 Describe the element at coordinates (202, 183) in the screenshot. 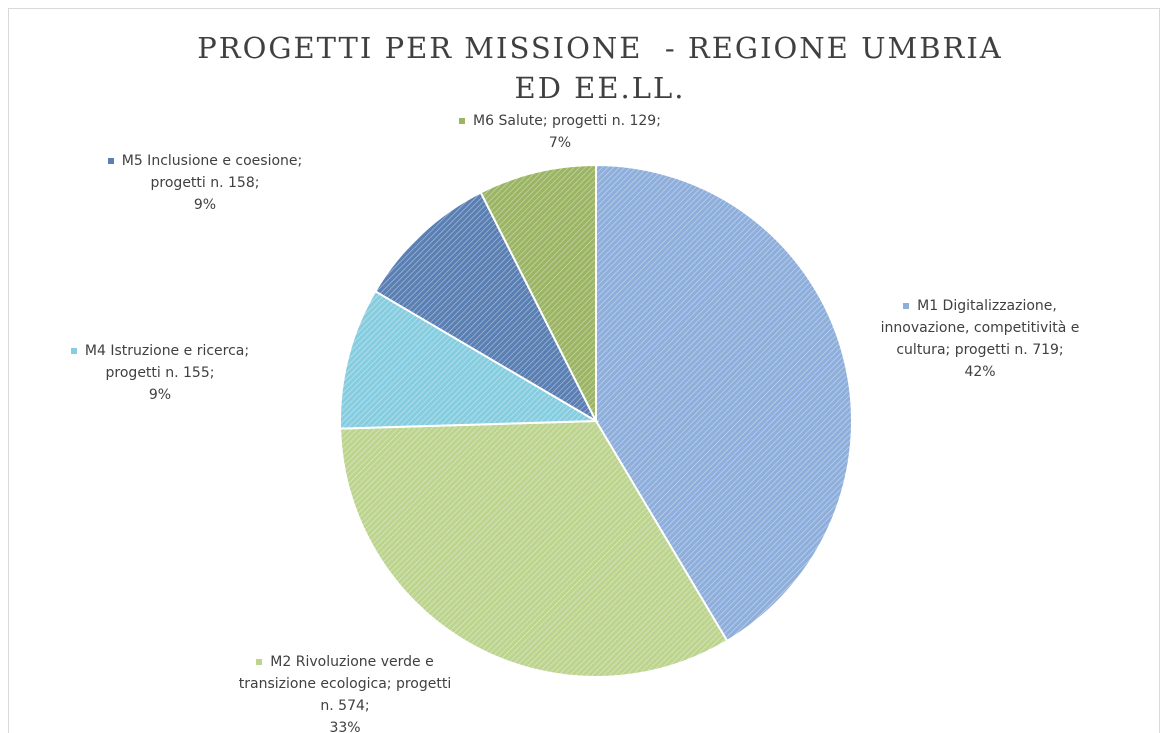

I see `value-label: progetti n. 158` at that location.